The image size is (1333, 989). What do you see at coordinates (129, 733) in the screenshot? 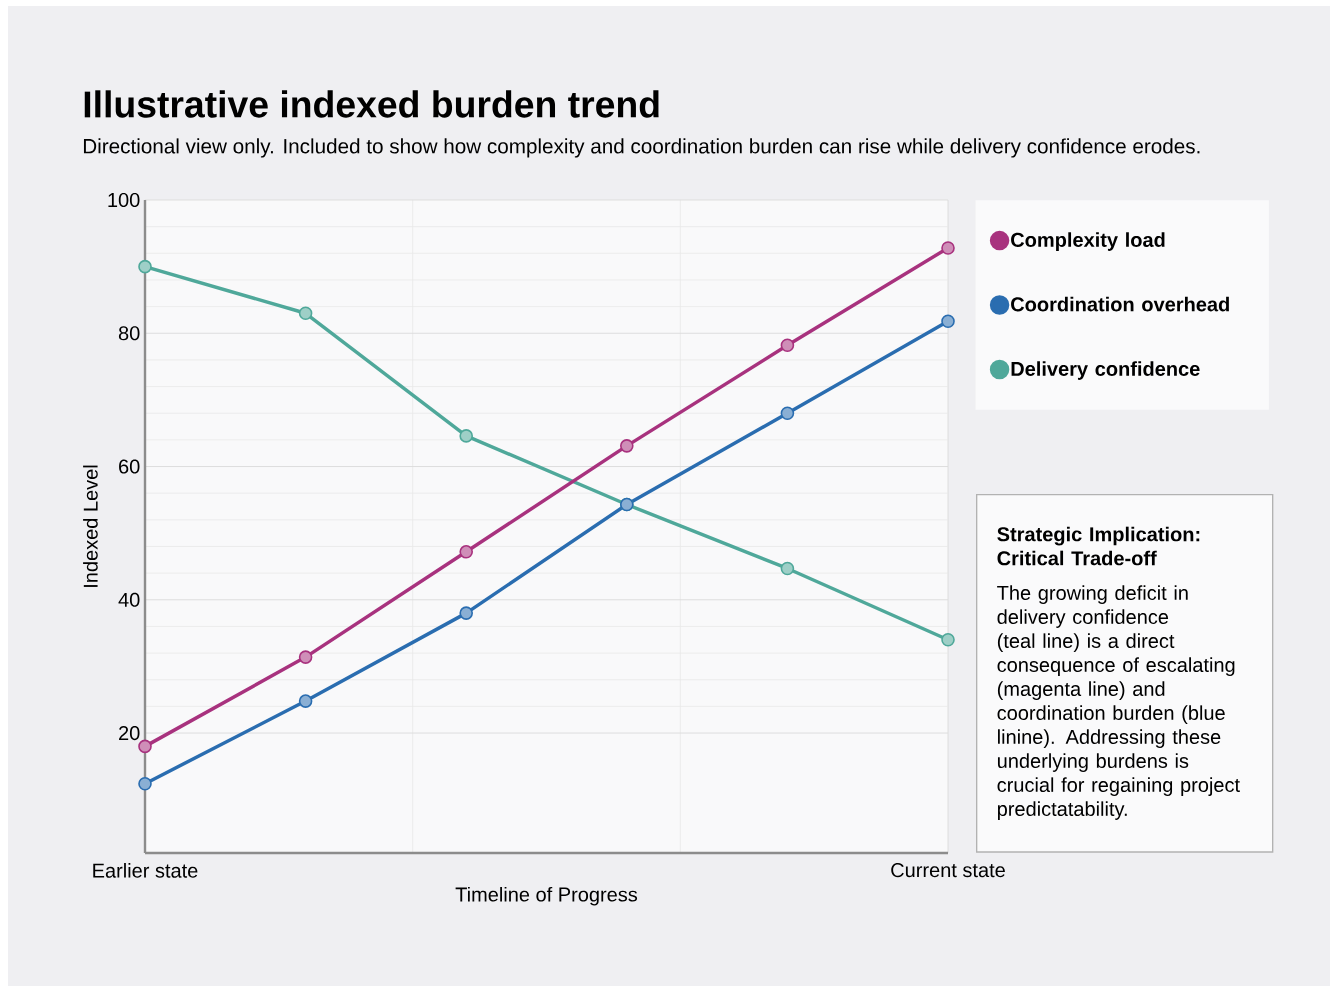
I see `y-tick-label: 20` at bounding box center [129, 733].